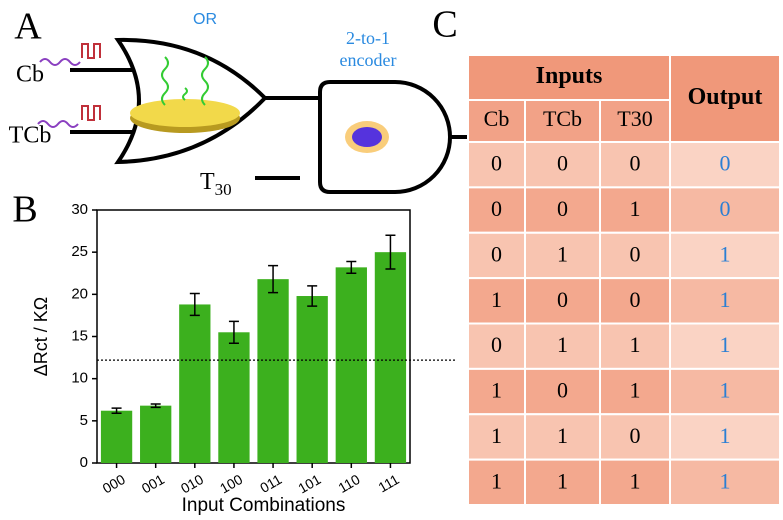 The height and width of the screenshot is (520, 783). Describe the element at coordinates (349, 483) in the screenshot. I see `x-tick-label: 110` at that location.